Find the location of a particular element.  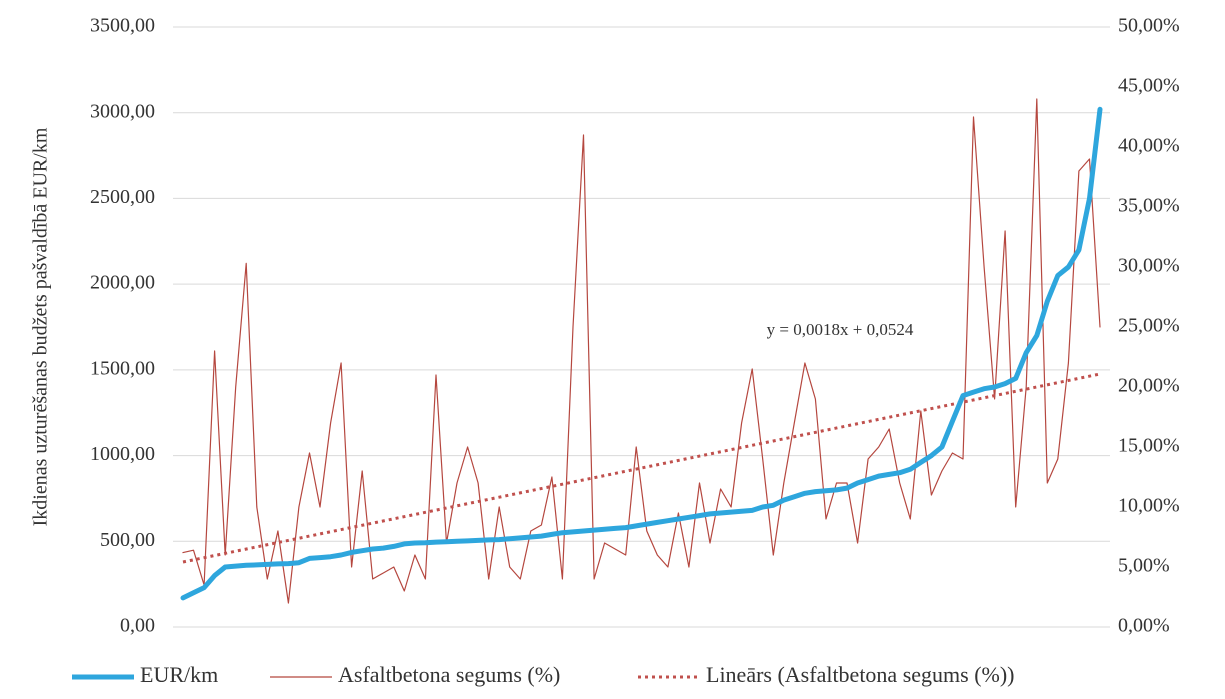

y2-tick-label: 20,00% is located at coordinates (1149, 386).